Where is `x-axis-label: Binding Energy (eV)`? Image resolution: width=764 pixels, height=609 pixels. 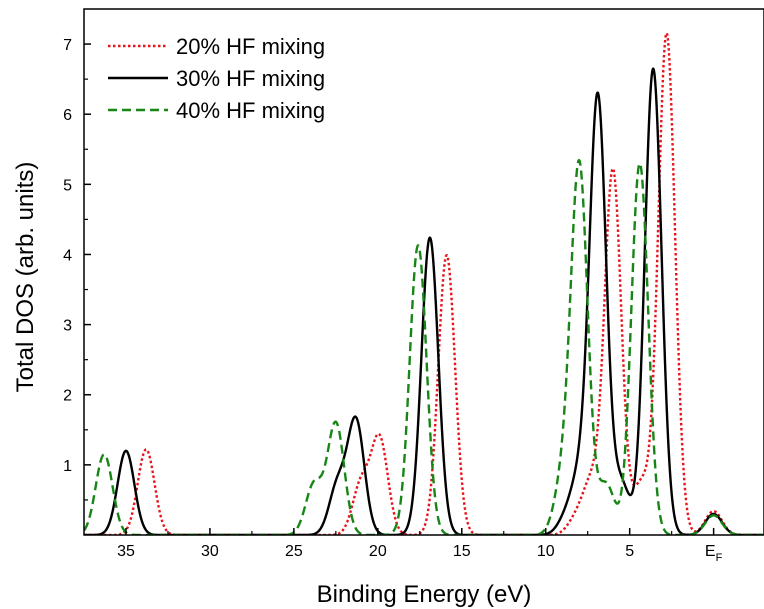 x-axis-label: Binding Energy (eV) is located at coordinates (424, 594).